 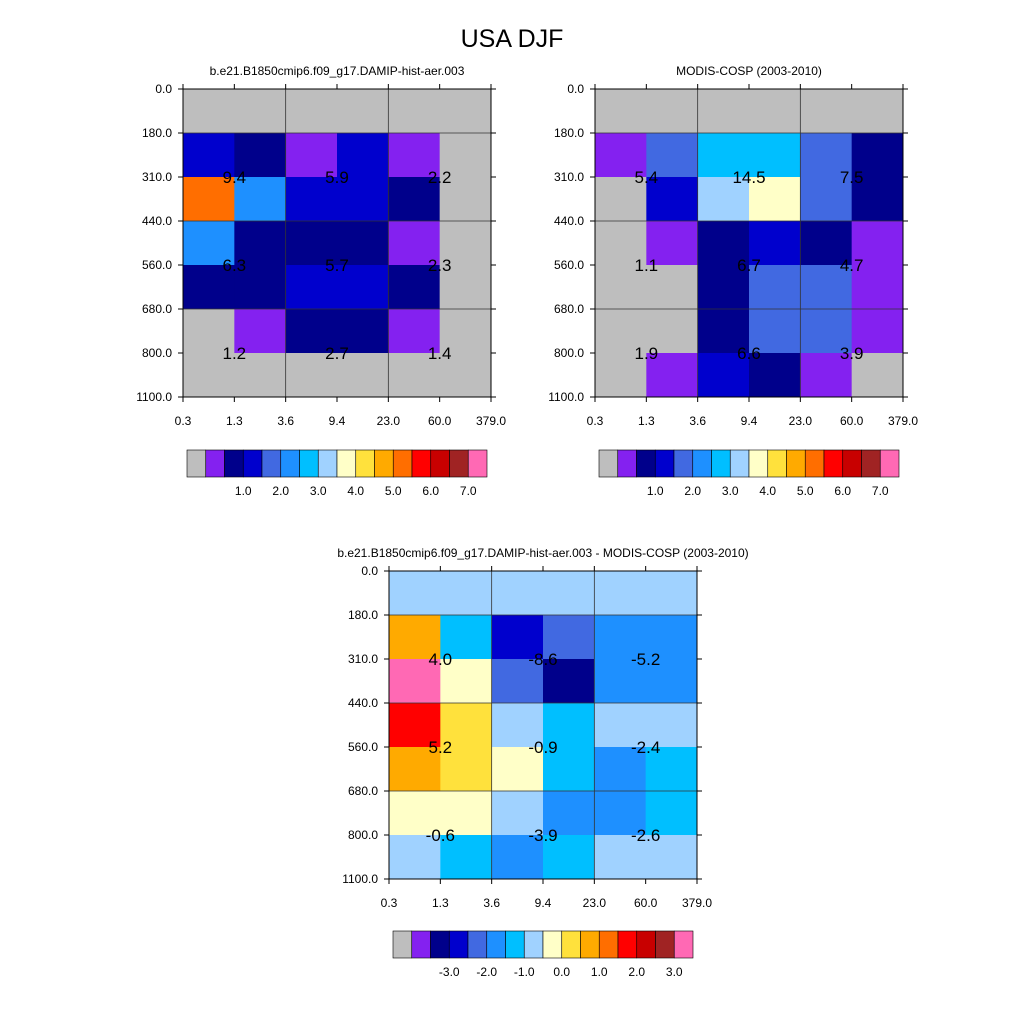 What do you see at coordinates (645, 659) in the screenshot?
I see `data-label: -5.2` at bounding box center [645, 659].